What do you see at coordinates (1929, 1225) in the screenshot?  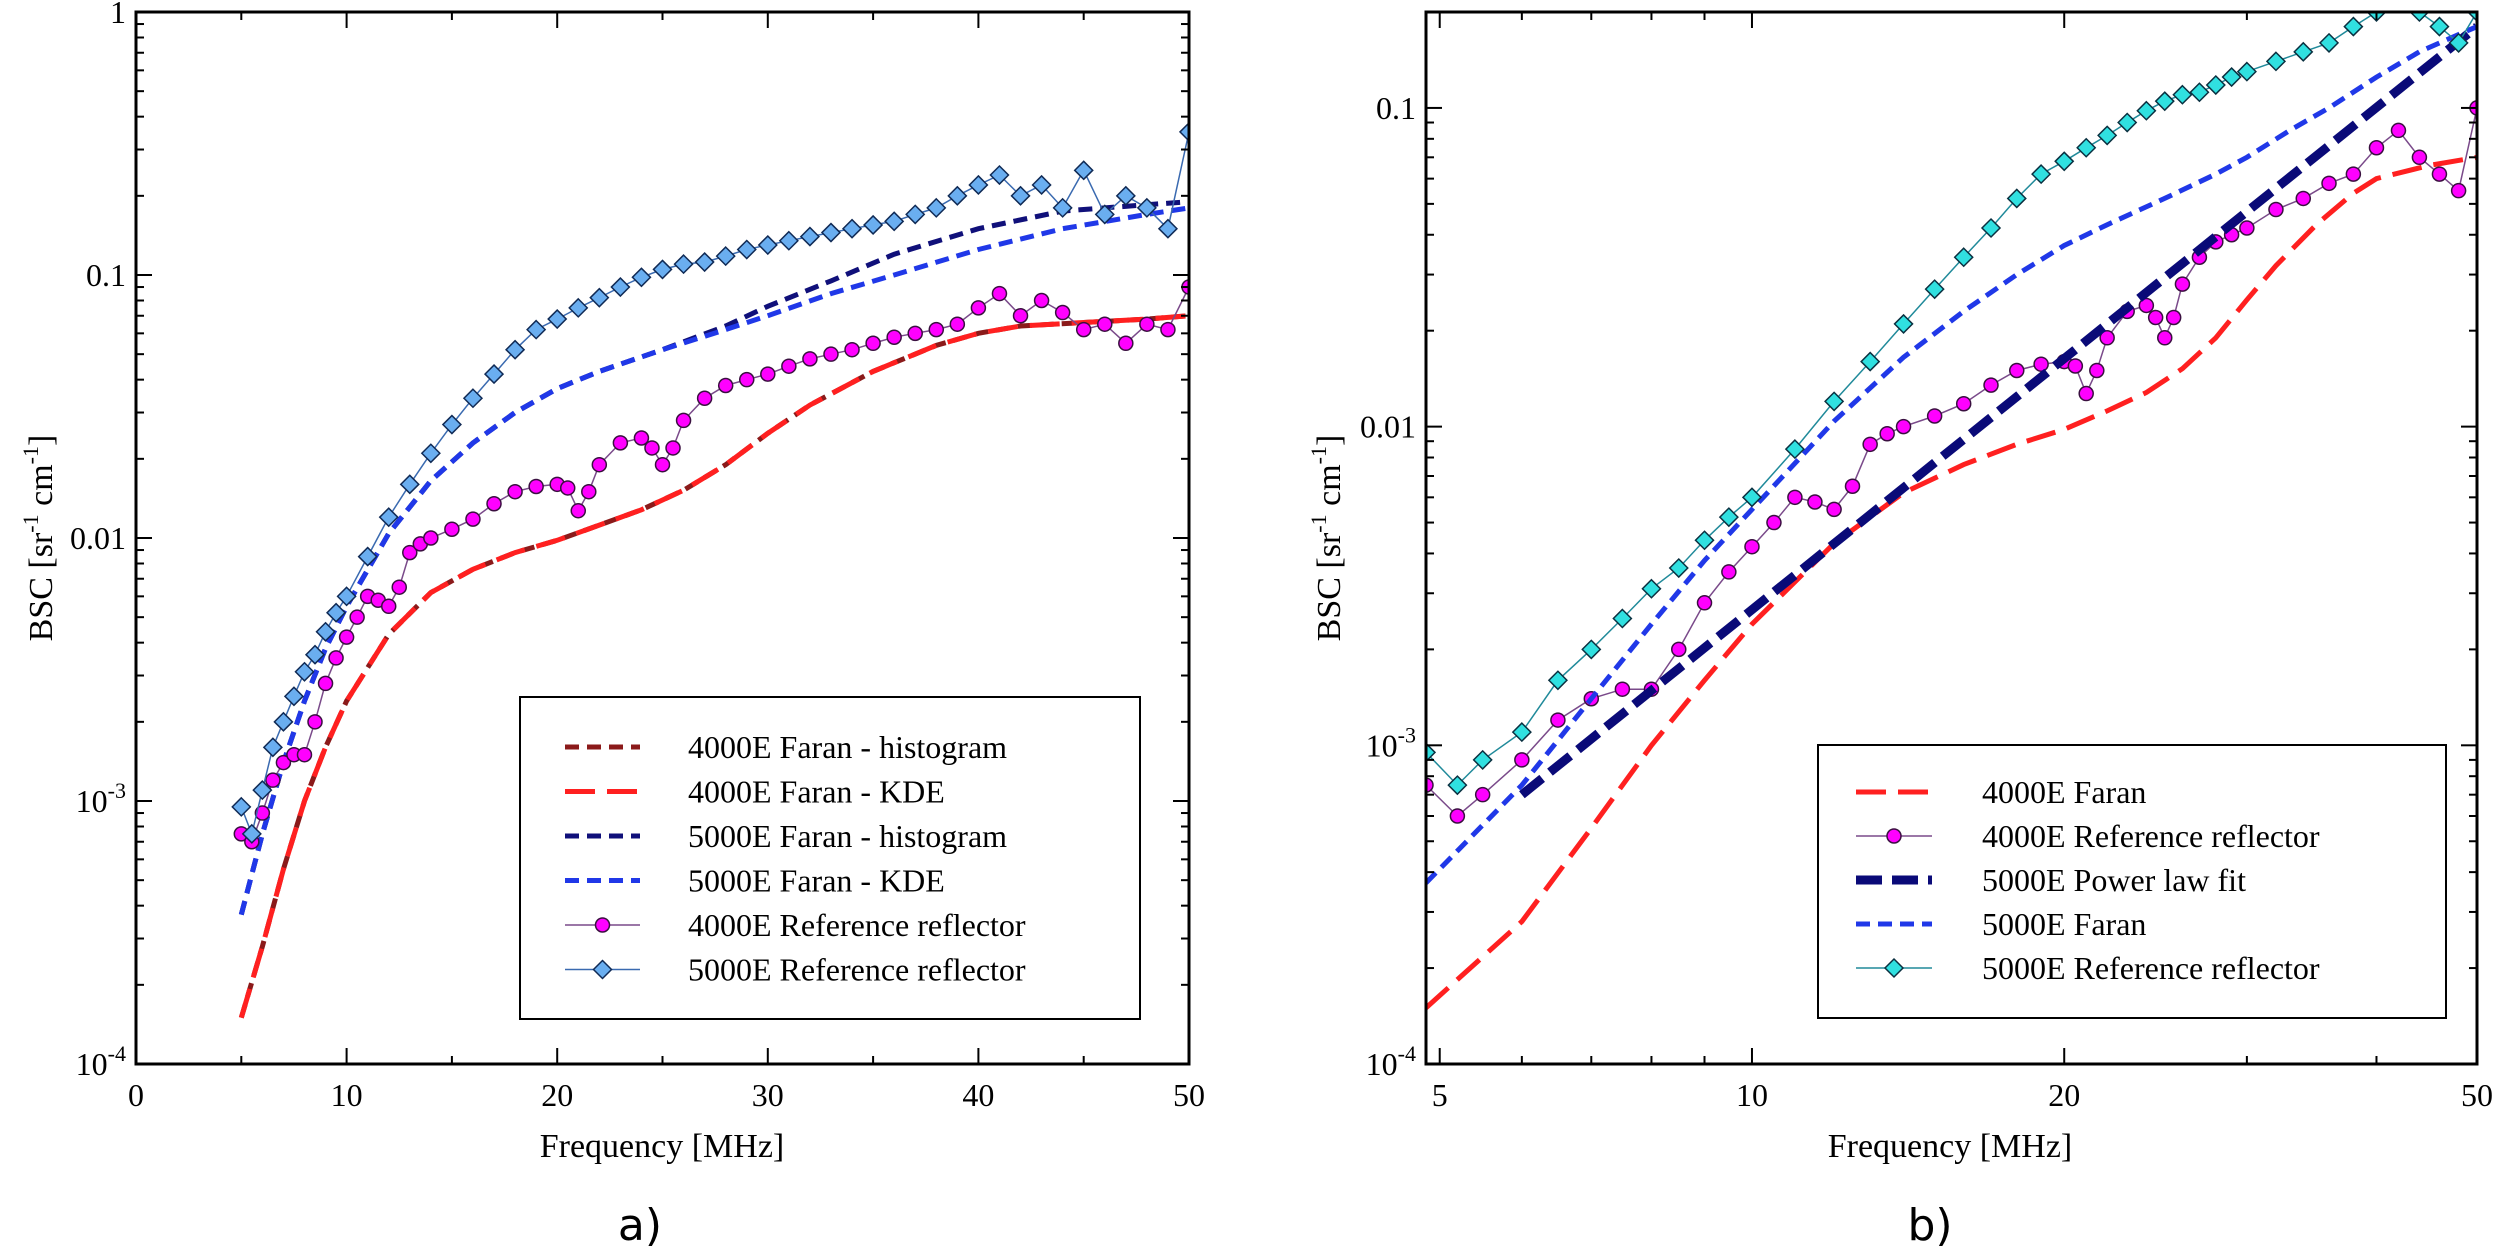 I see `chart-b-panel-label: b)` at bounding box center [1929, 1225].